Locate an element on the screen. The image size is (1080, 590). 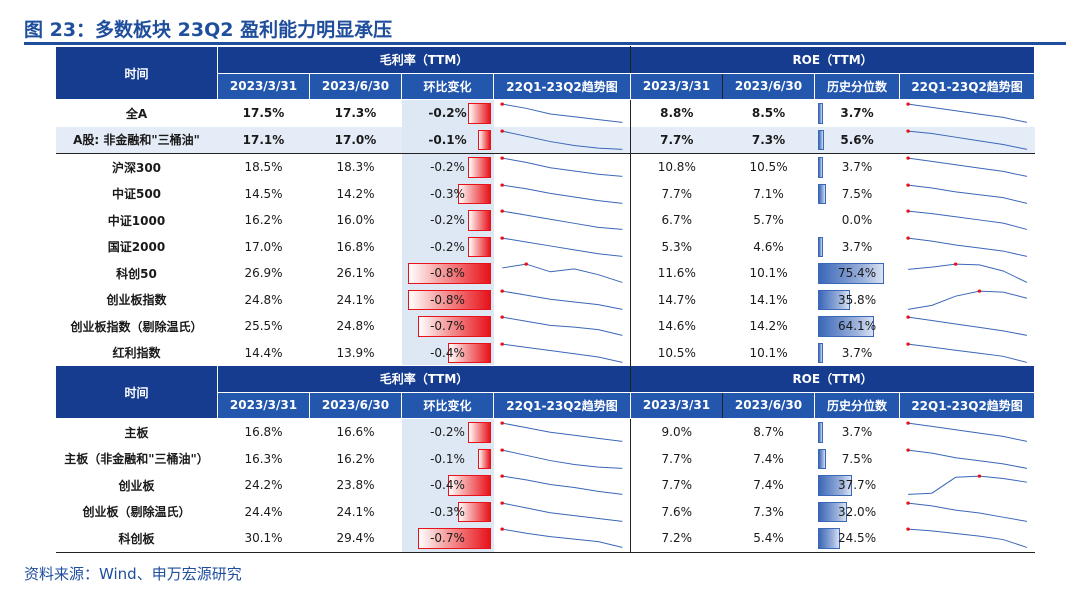
gross-margin-change: -0.3% is located at coordinates (447, 511).